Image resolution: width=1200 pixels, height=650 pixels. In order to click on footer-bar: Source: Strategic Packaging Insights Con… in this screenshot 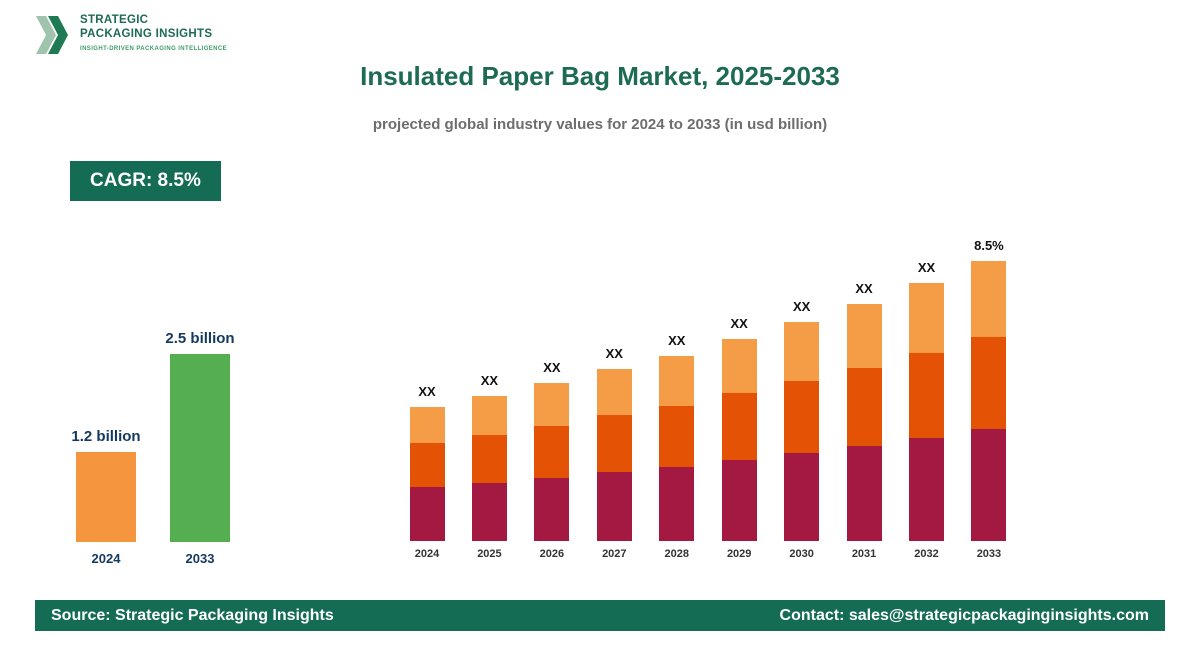, I will do `click(600, 615)`.